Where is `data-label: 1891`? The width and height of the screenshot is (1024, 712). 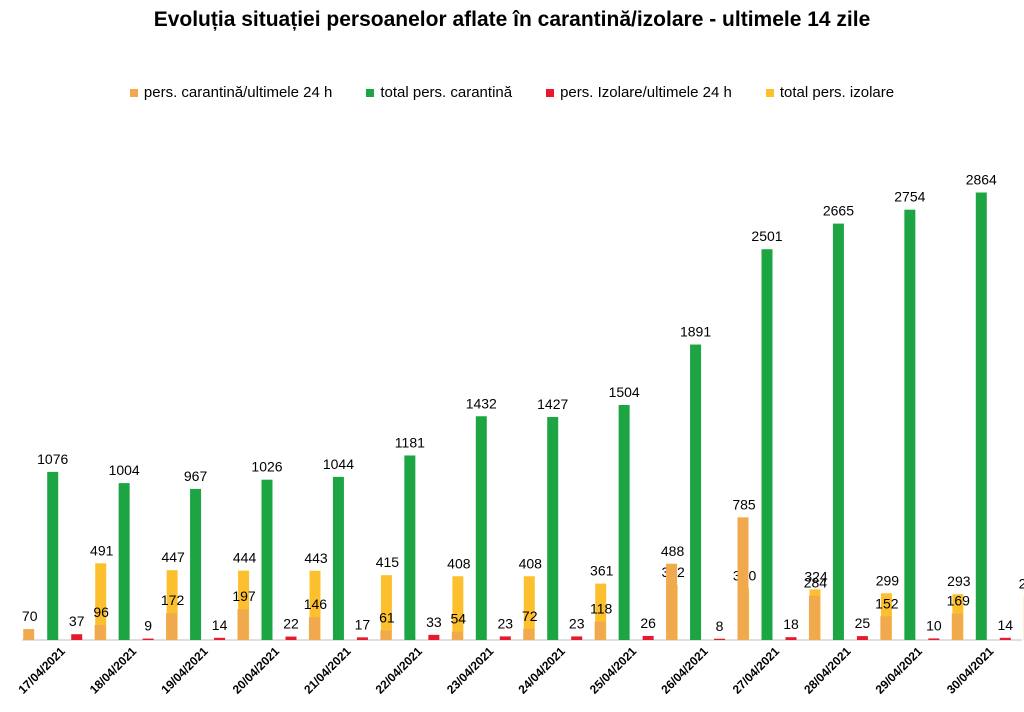 data-label: 1891 is located at coordinates (695, 332).